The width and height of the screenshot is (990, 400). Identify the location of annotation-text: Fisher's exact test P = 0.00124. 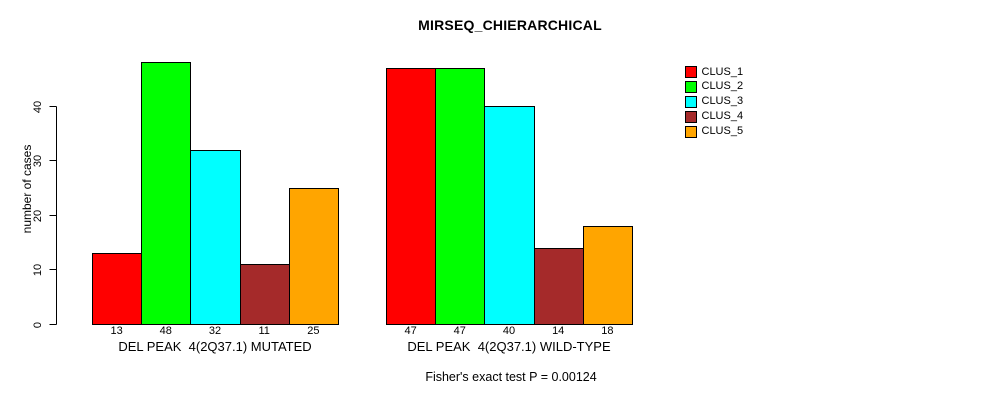
(511, 377).